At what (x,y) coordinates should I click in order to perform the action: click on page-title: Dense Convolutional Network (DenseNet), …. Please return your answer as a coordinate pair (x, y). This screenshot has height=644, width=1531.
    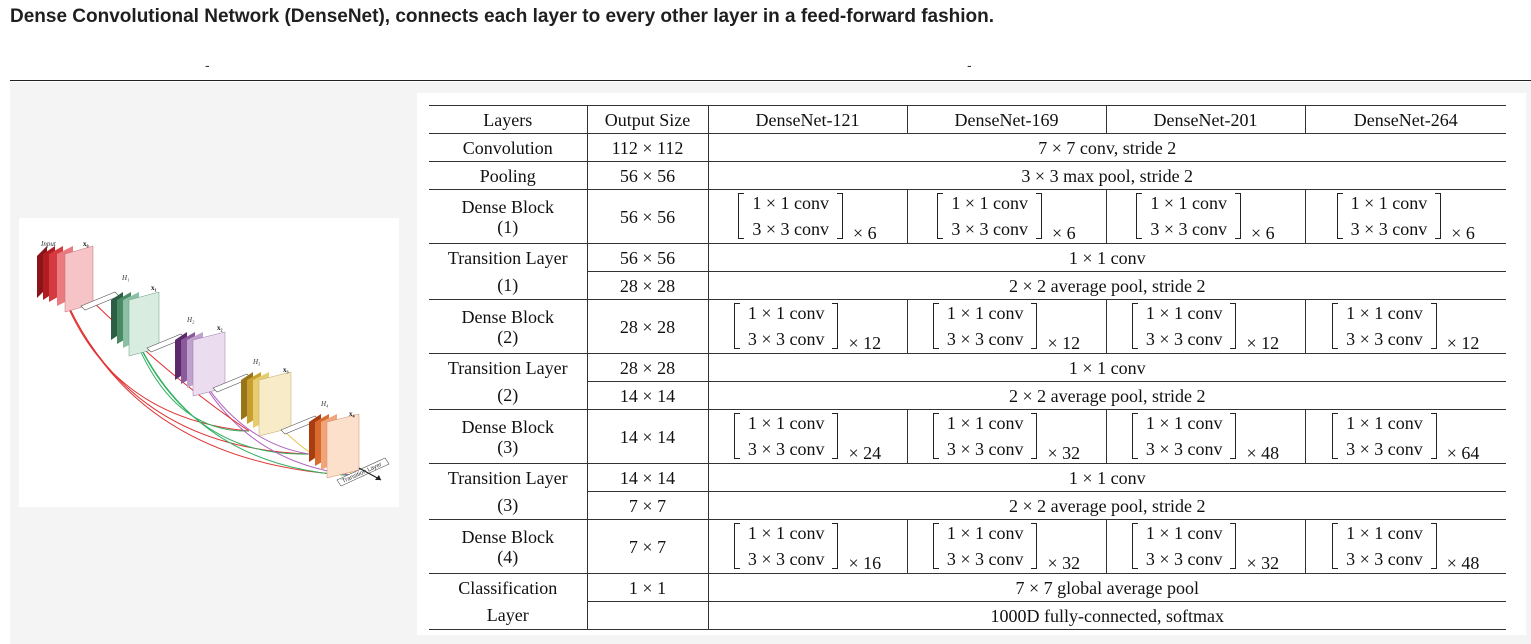
    Looking at the image, I should click on (502, 16).